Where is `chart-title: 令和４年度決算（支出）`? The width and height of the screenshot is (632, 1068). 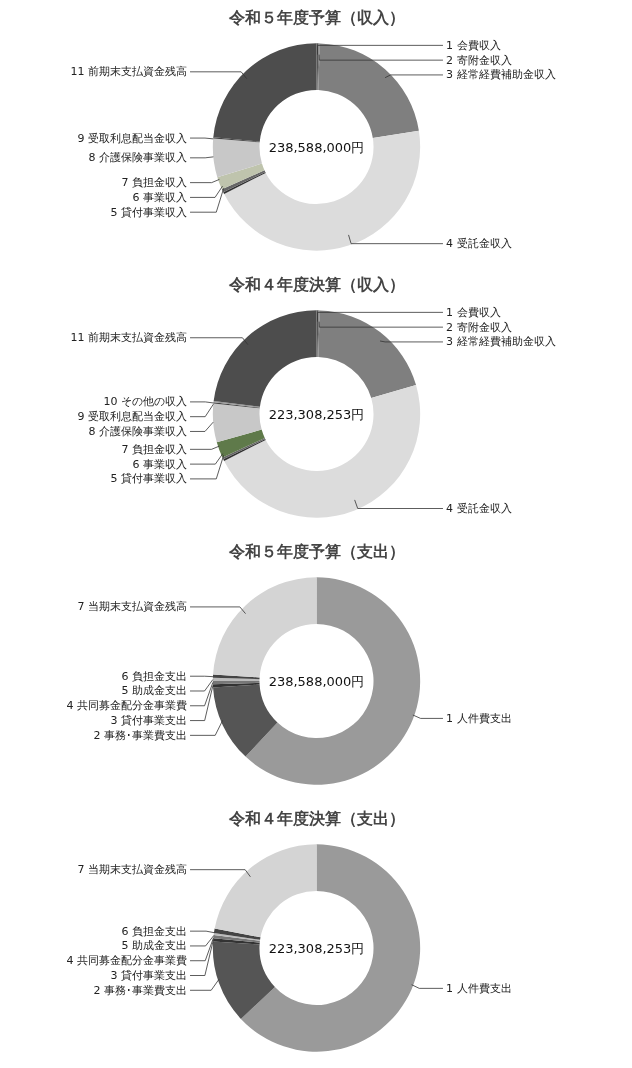
chart-title: 令和４年度決算（支出） is located at coordinates (316, 818).